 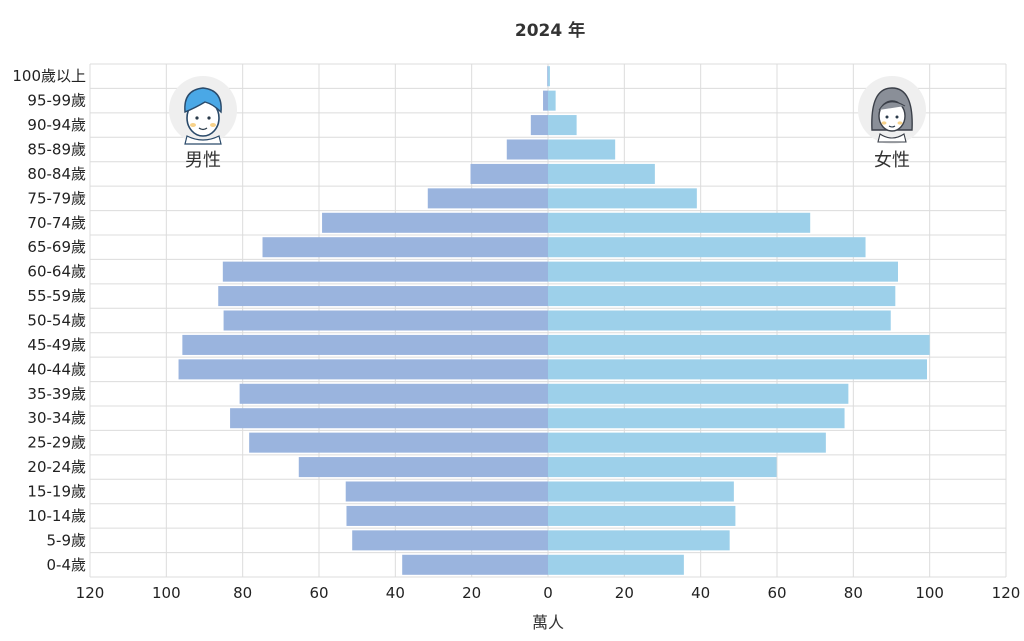 What do you see at coordinates (56, 296) in the screenshot?
I see `y-tick-label: 55-59歲` at bounding box center [56, 296].